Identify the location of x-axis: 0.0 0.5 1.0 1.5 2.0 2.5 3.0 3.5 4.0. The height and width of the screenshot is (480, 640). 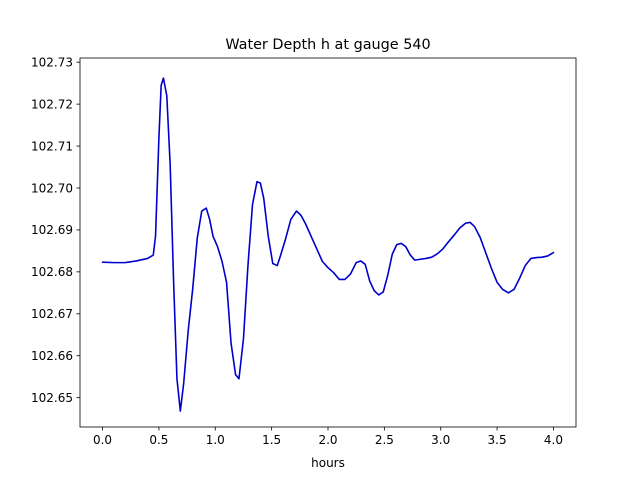
(328, 437).